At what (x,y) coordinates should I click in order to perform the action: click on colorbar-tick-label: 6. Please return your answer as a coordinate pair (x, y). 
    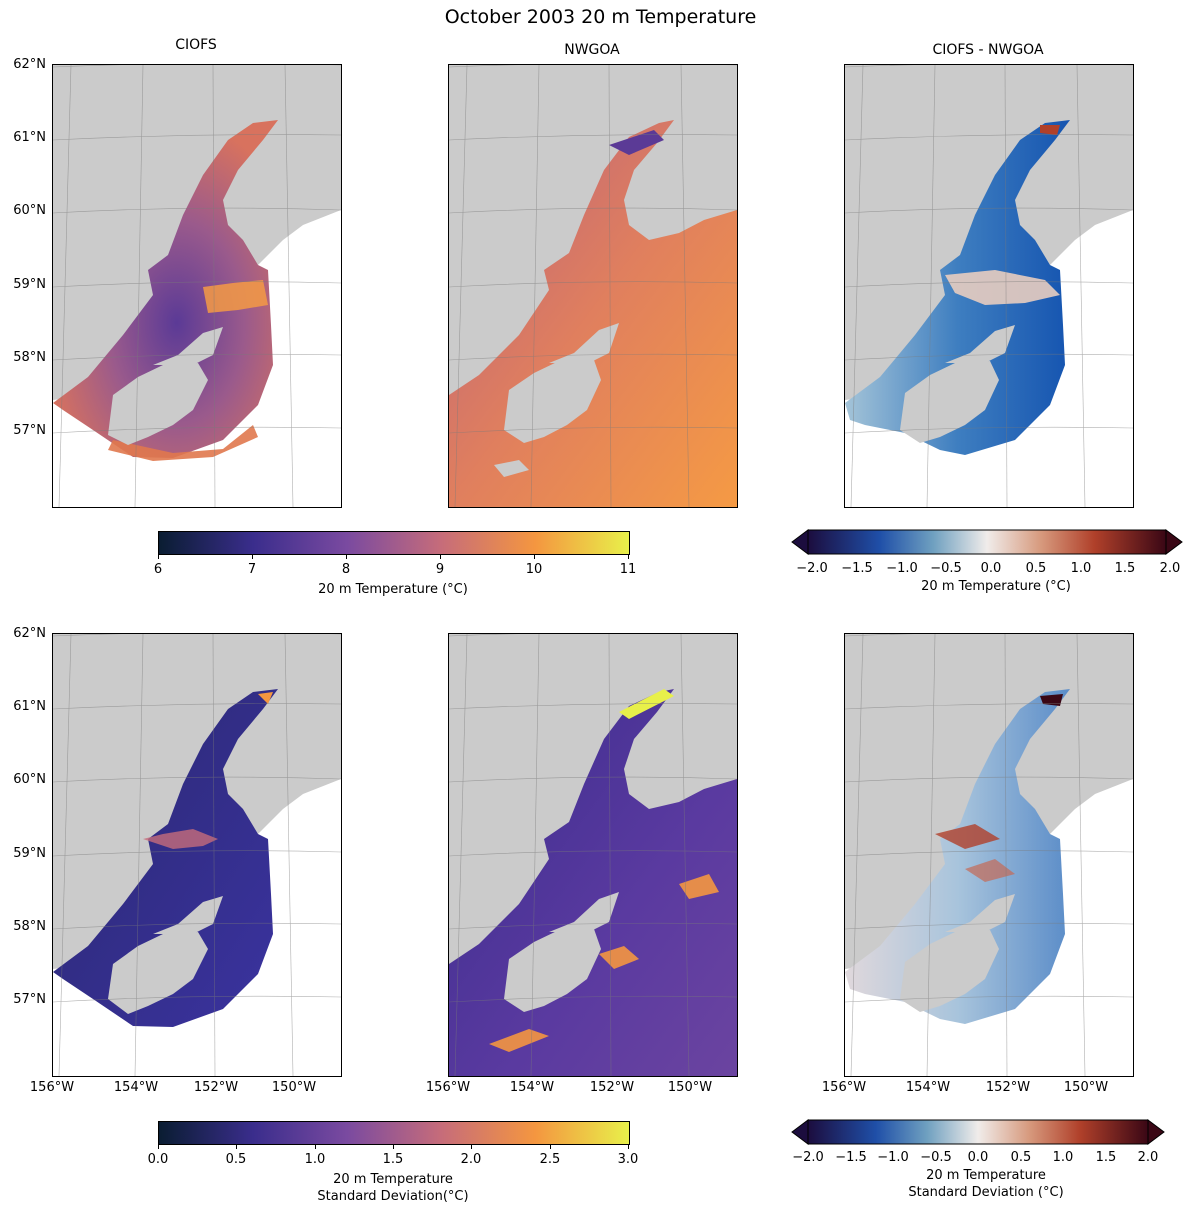
    Looking at the image, I should click on (158, 569).